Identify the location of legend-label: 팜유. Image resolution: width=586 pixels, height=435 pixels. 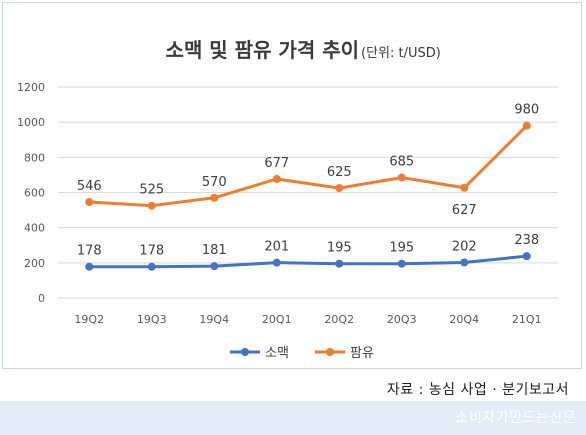
(362, 353).